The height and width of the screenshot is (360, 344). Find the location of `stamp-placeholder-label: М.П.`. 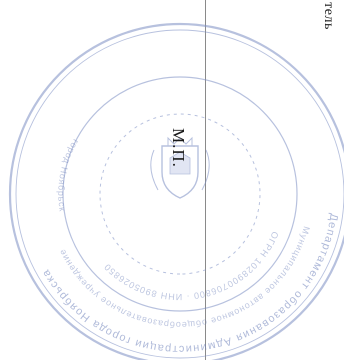

stamp-placeholder-label: М.П. is located at coordinates (178, 148).